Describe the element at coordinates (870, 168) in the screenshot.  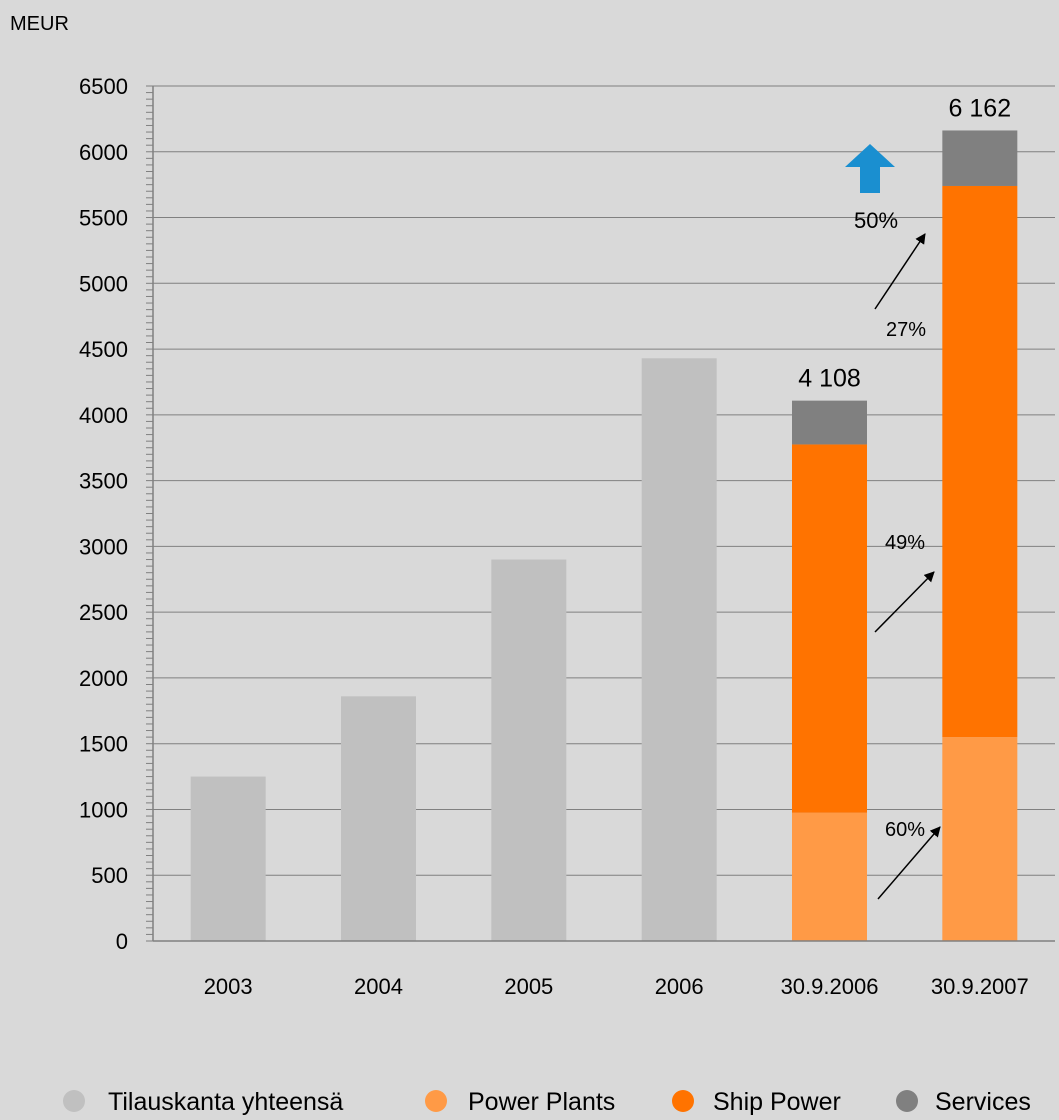
I see `up-arrow-icon` at that location.